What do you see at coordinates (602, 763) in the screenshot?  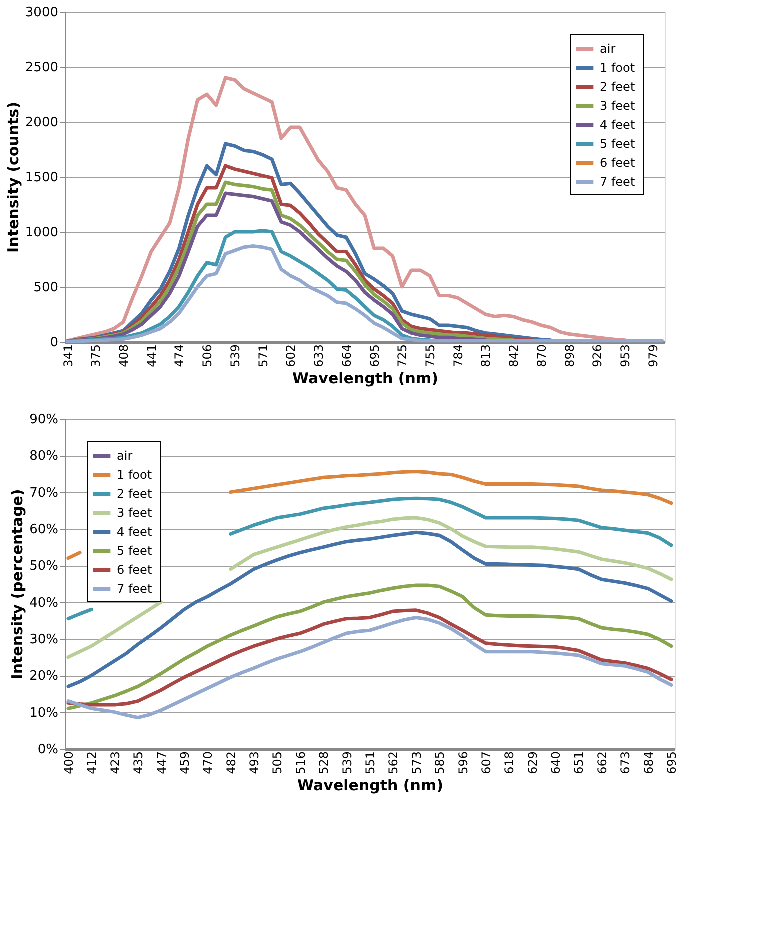 I see `x-tick-label: 662` at bounding box center [602, 763].